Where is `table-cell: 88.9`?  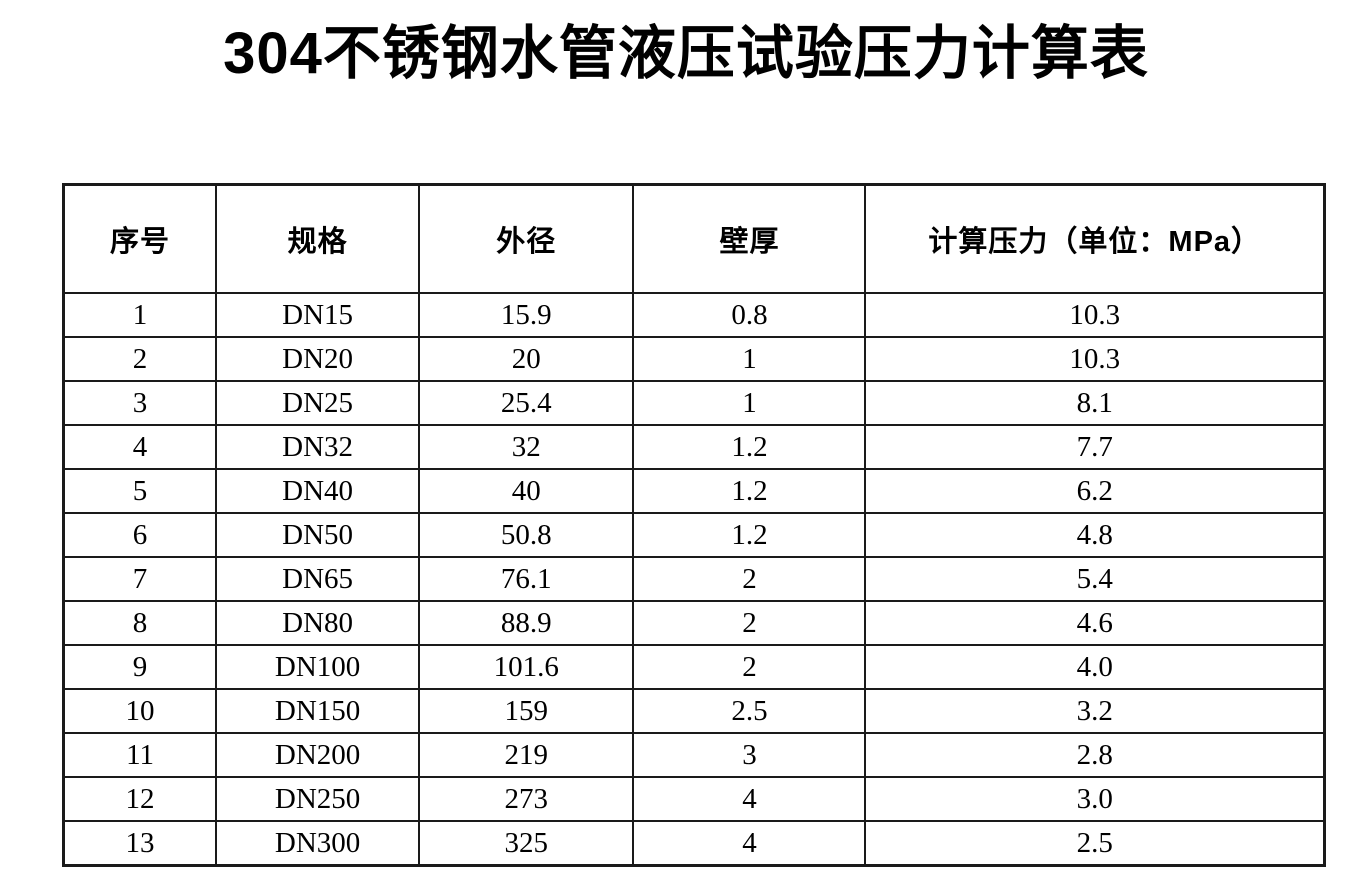 table-cell: 88.9 is located at coordinates (526, 623).